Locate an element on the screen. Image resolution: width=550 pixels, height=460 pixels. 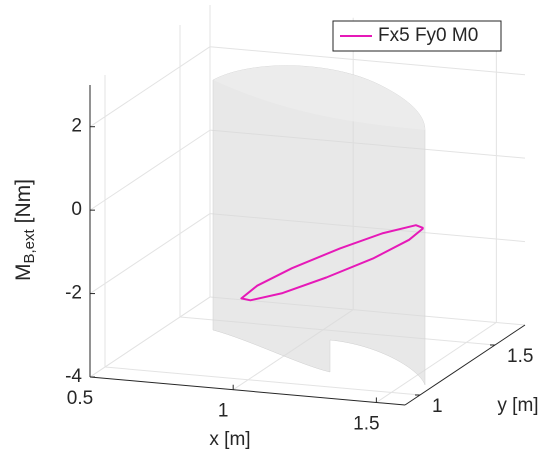
z-label-sub: B,ext is located at coordinates (29, 245).